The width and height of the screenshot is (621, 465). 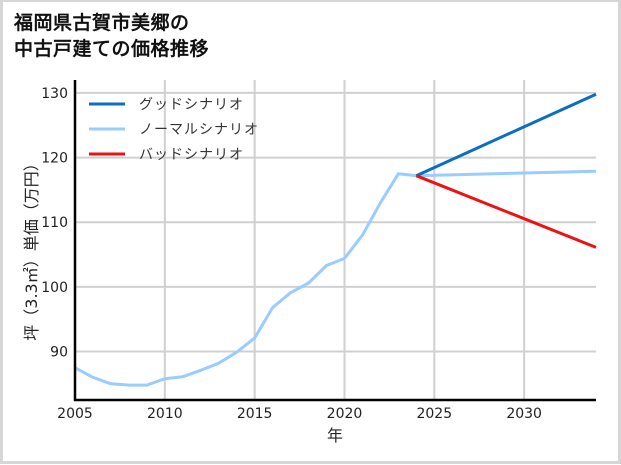 What do you see at coordinates (191, 155) in the screenshot?
I see `legend-label: バッドシナリオ` at bounding box center [191, 155].